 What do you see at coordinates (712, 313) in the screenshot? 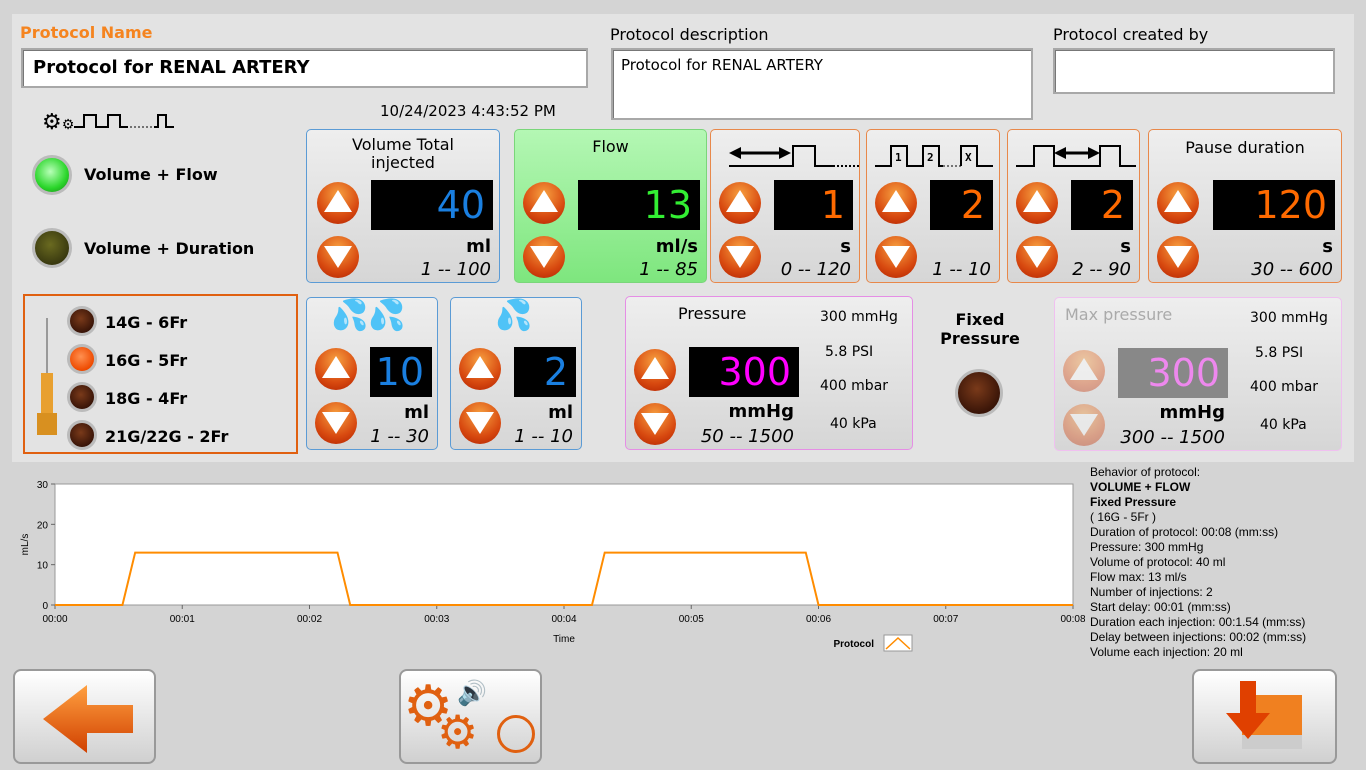
I see `pressure-title: Pressure` at bounding box center [712, 313].